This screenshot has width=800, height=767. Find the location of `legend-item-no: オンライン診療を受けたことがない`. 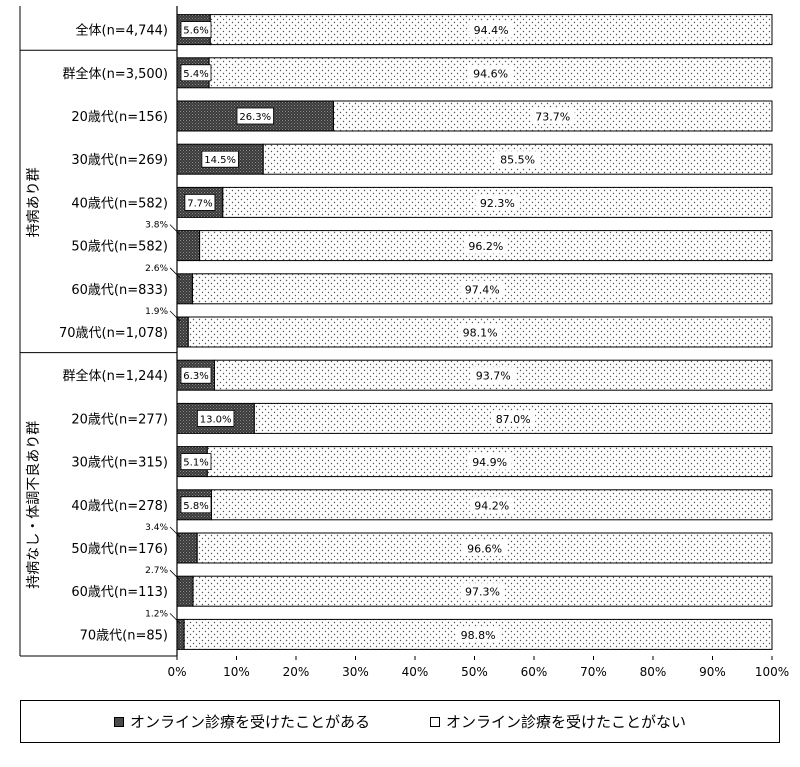

legend-item-no: オンライン診療を受けたことがない is located at coordinates (558, 721).